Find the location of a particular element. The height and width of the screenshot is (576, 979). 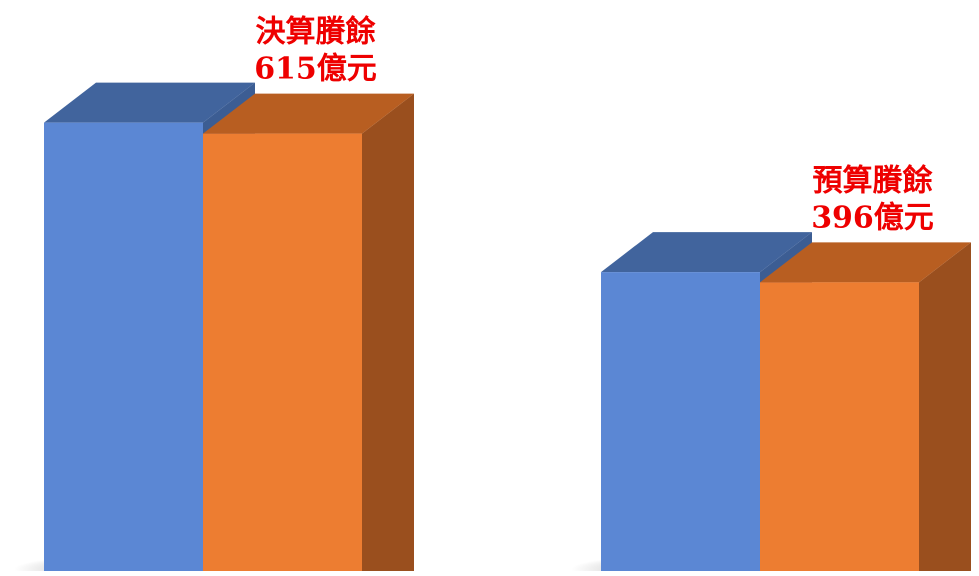

group-1-label-line2: 396億元 is located at coordinates (872, 217).